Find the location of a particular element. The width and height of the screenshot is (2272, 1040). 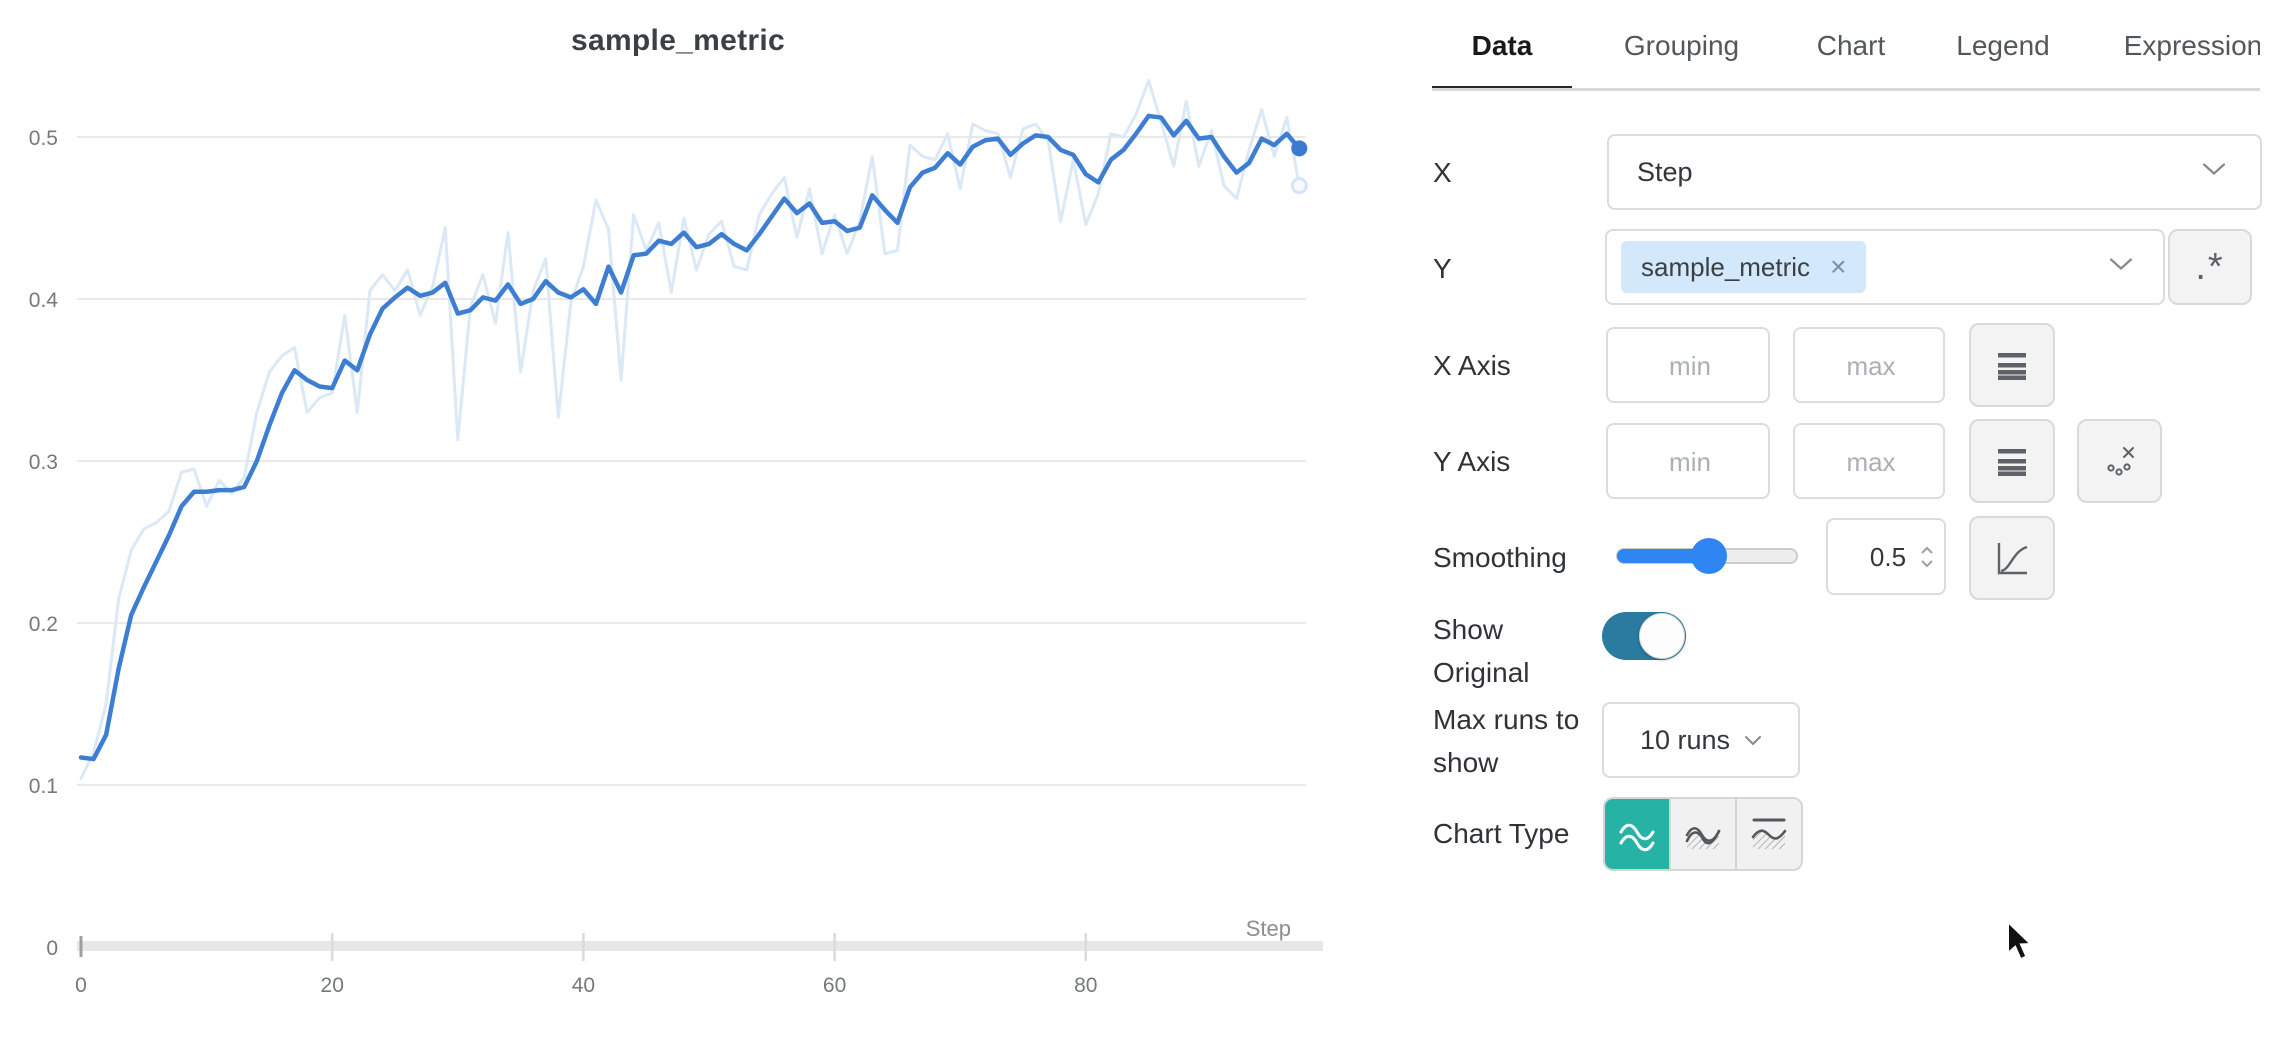

y-log-scale-button is located at coordinates (2012, 461).